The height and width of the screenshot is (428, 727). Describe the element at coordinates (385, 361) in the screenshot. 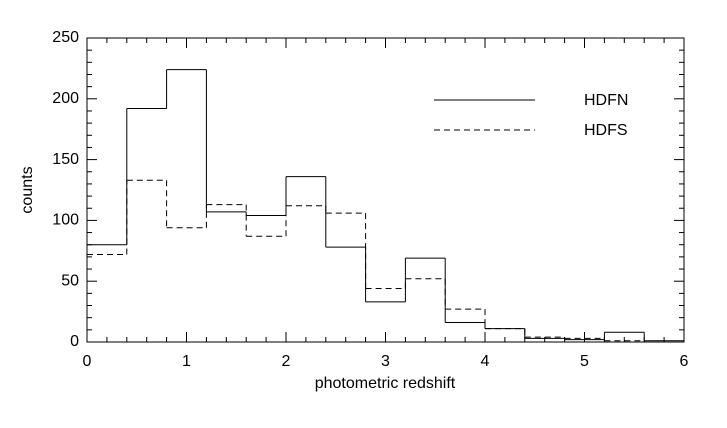

I see `x-tick-label: 3` at that location.